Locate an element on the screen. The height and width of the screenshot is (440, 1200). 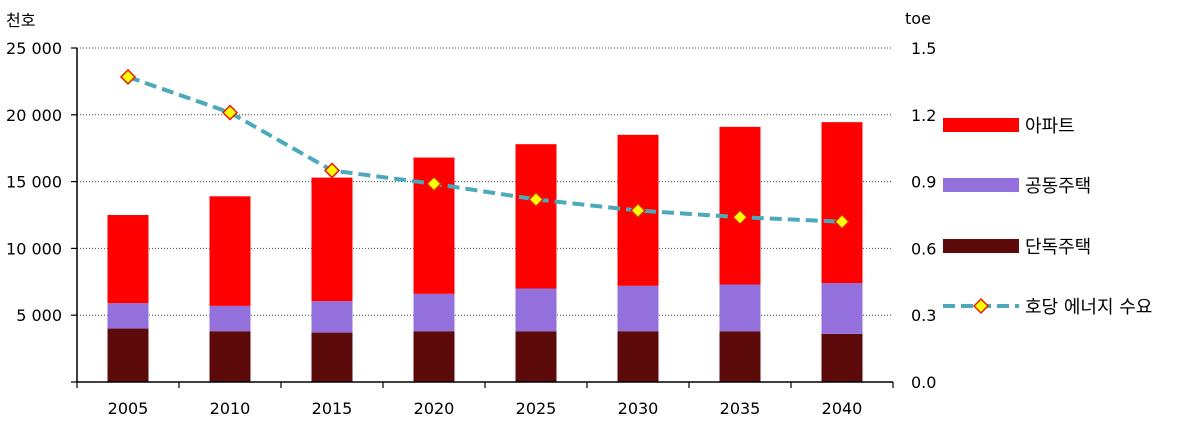
right-tick-label: 0.3 is located at coordinates (923, 315).